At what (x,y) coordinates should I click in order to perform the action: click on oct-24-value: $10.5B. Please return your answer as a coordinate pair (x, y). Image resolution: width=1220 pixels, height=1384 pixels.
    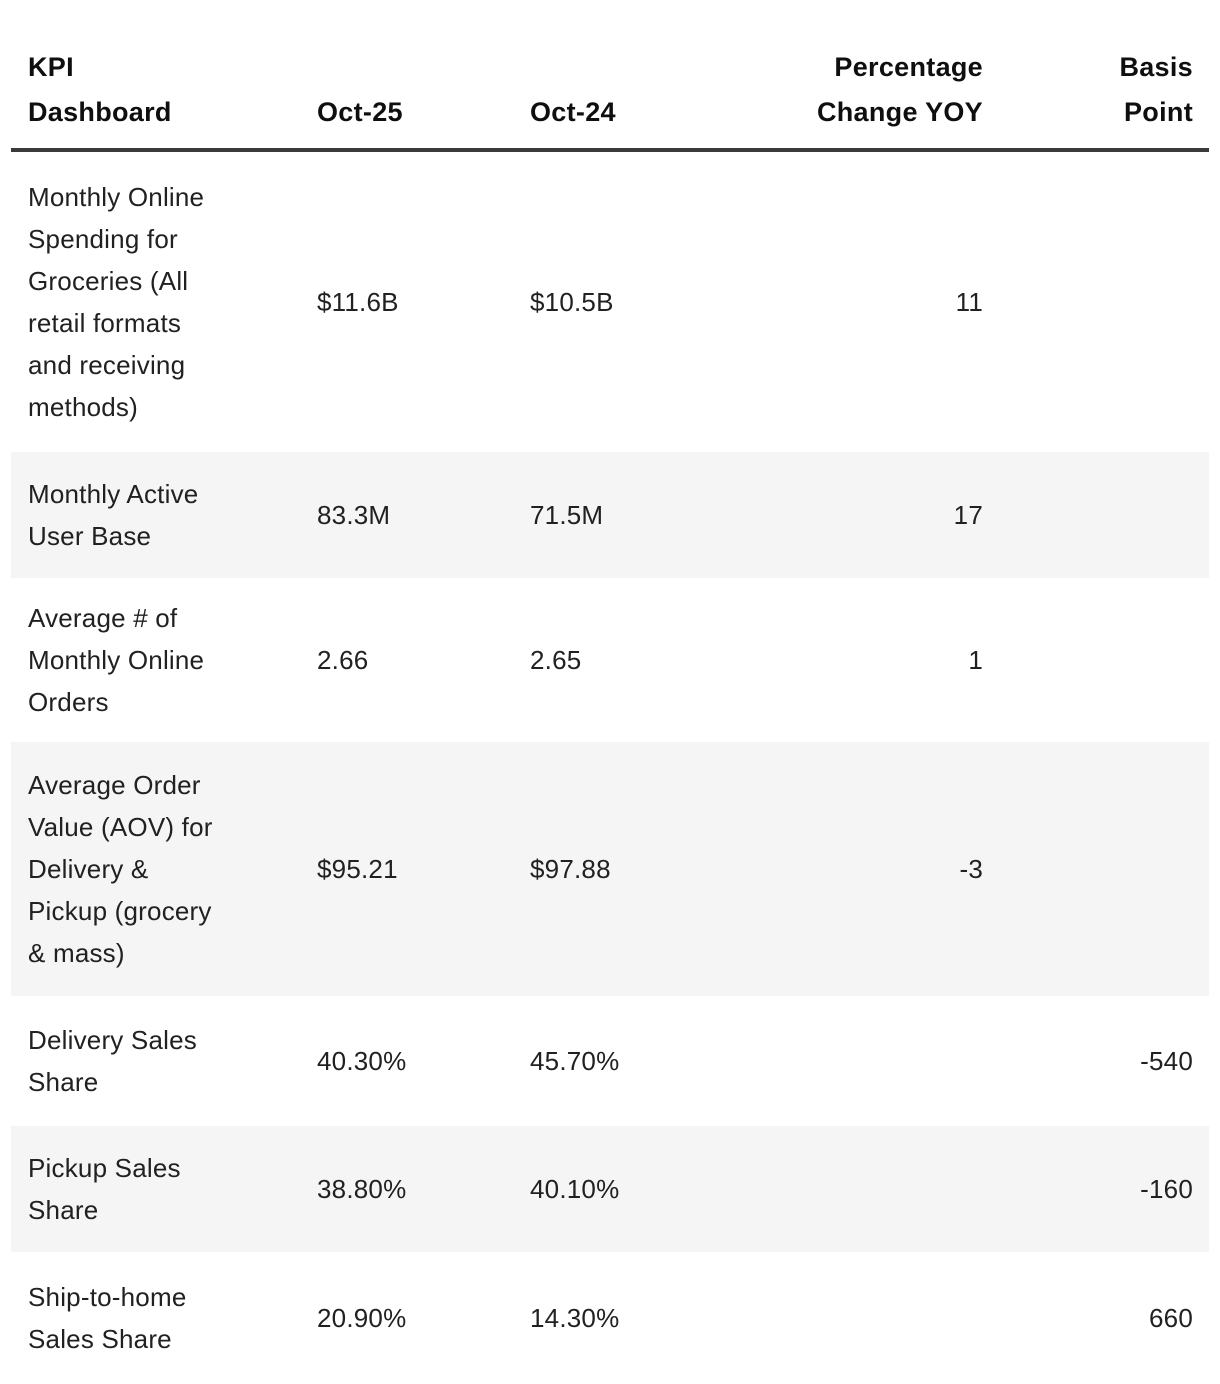
    Looking at the image, I should click on (572, 302).